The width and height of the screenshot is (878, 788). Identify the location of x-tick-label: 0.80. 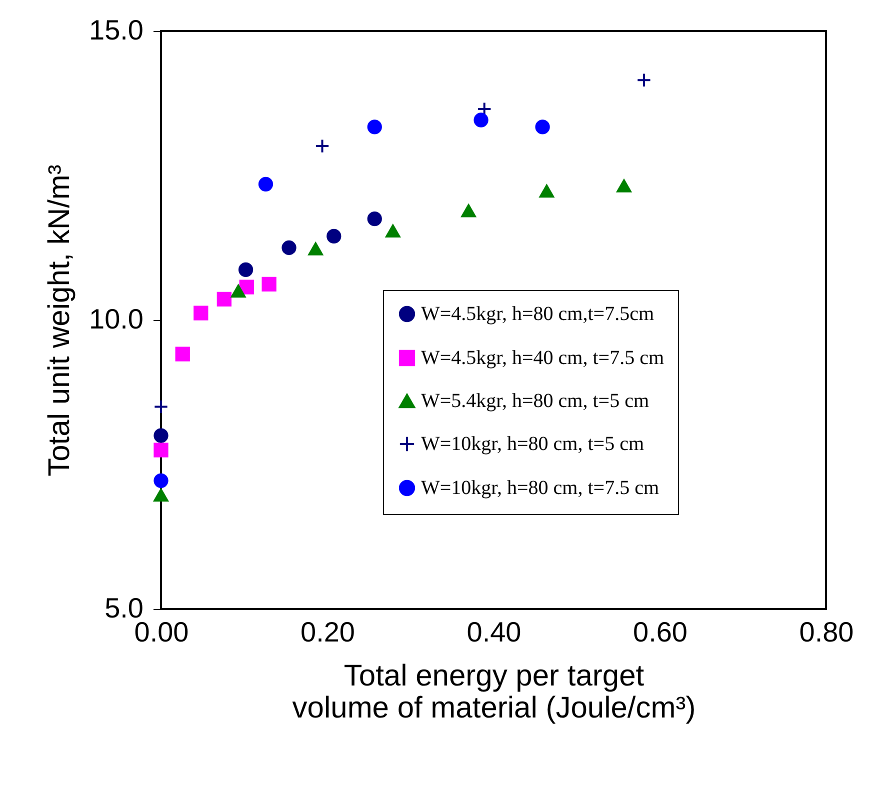
(826, 632).